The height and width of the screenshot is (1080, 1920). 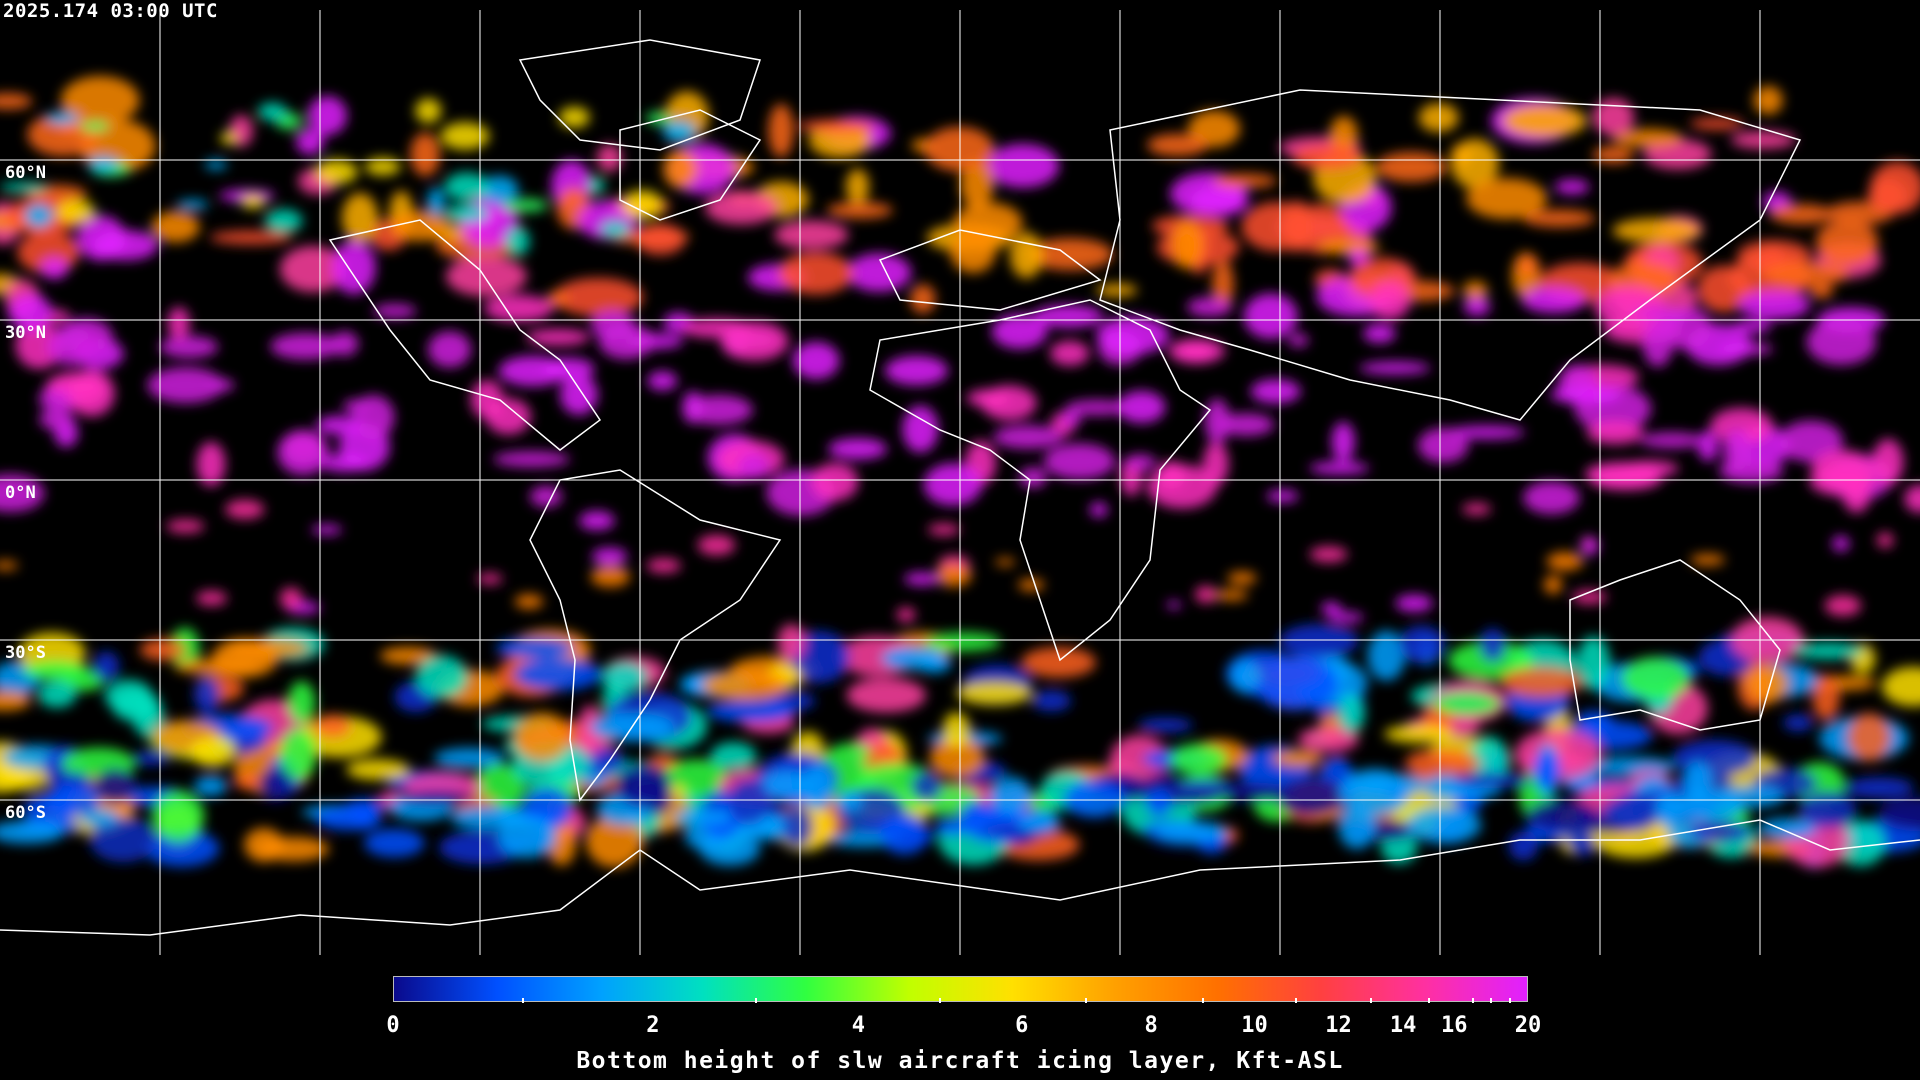 What do you see at coordinates (1338, 1025) in the screenshot?
I see `colorbar-tick-label: 12` at bounding box center [1338, 1025].